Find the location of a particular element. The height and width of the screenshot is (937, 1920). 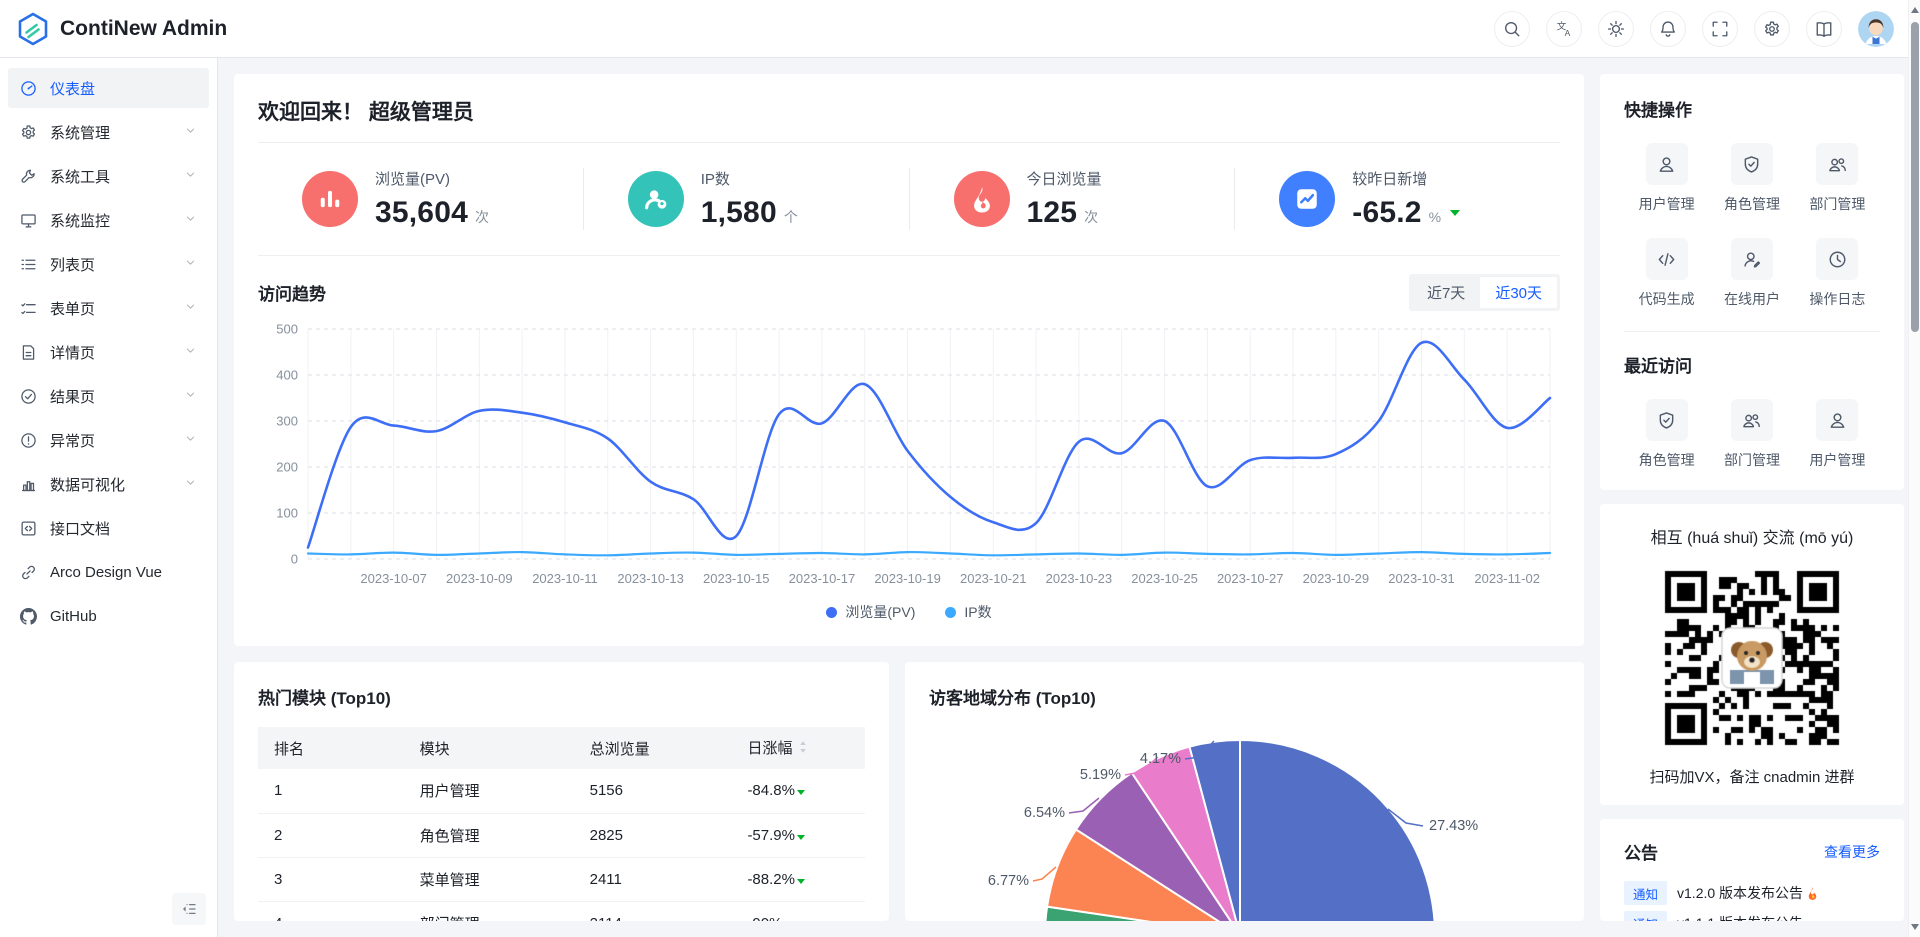

search-icon is located at coordinates (1512, 29).